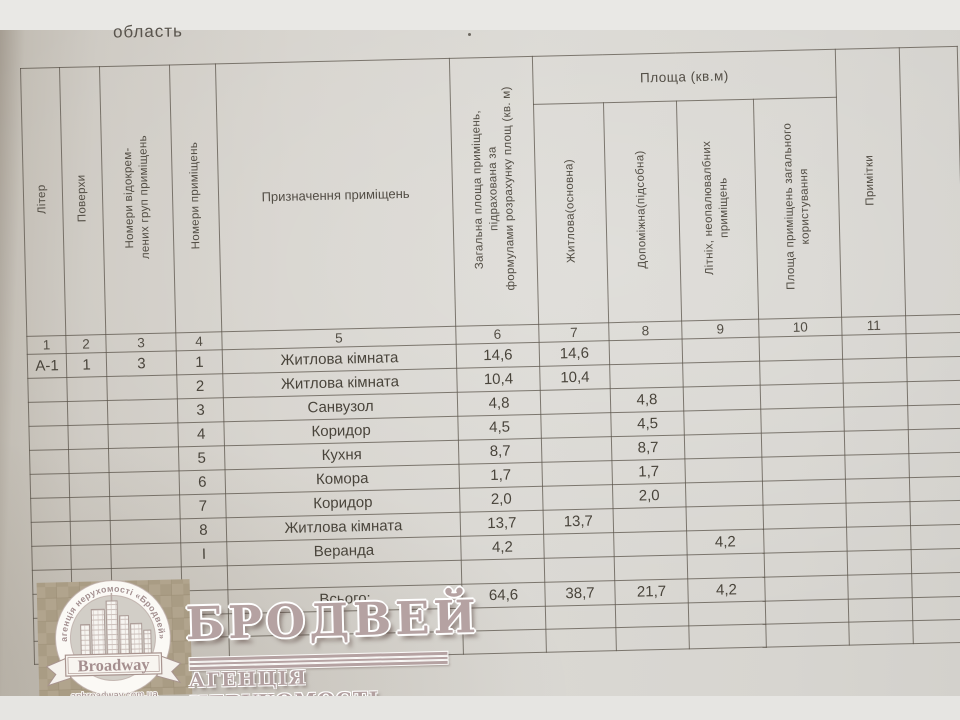 The image size is (960, 720). Describe the element at coordinates (203, 506) in the screenshot. I see `table-cell: 7` at that location.